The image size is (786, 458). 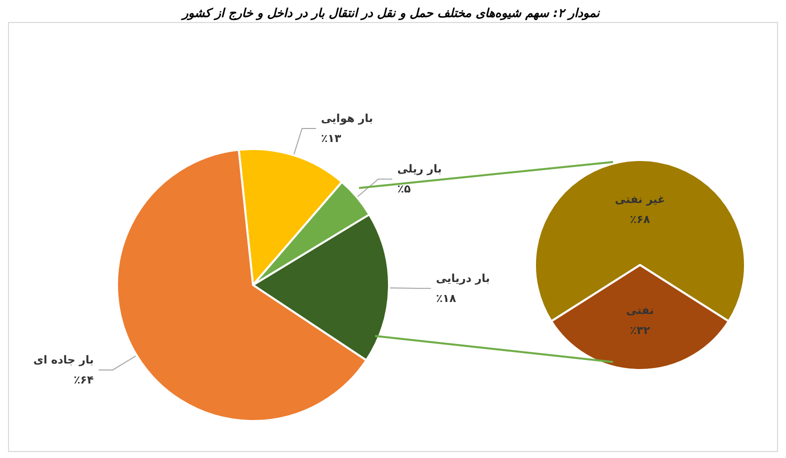 I want to click on slice-label: غیر نفتی, so click(x=640, y=199).